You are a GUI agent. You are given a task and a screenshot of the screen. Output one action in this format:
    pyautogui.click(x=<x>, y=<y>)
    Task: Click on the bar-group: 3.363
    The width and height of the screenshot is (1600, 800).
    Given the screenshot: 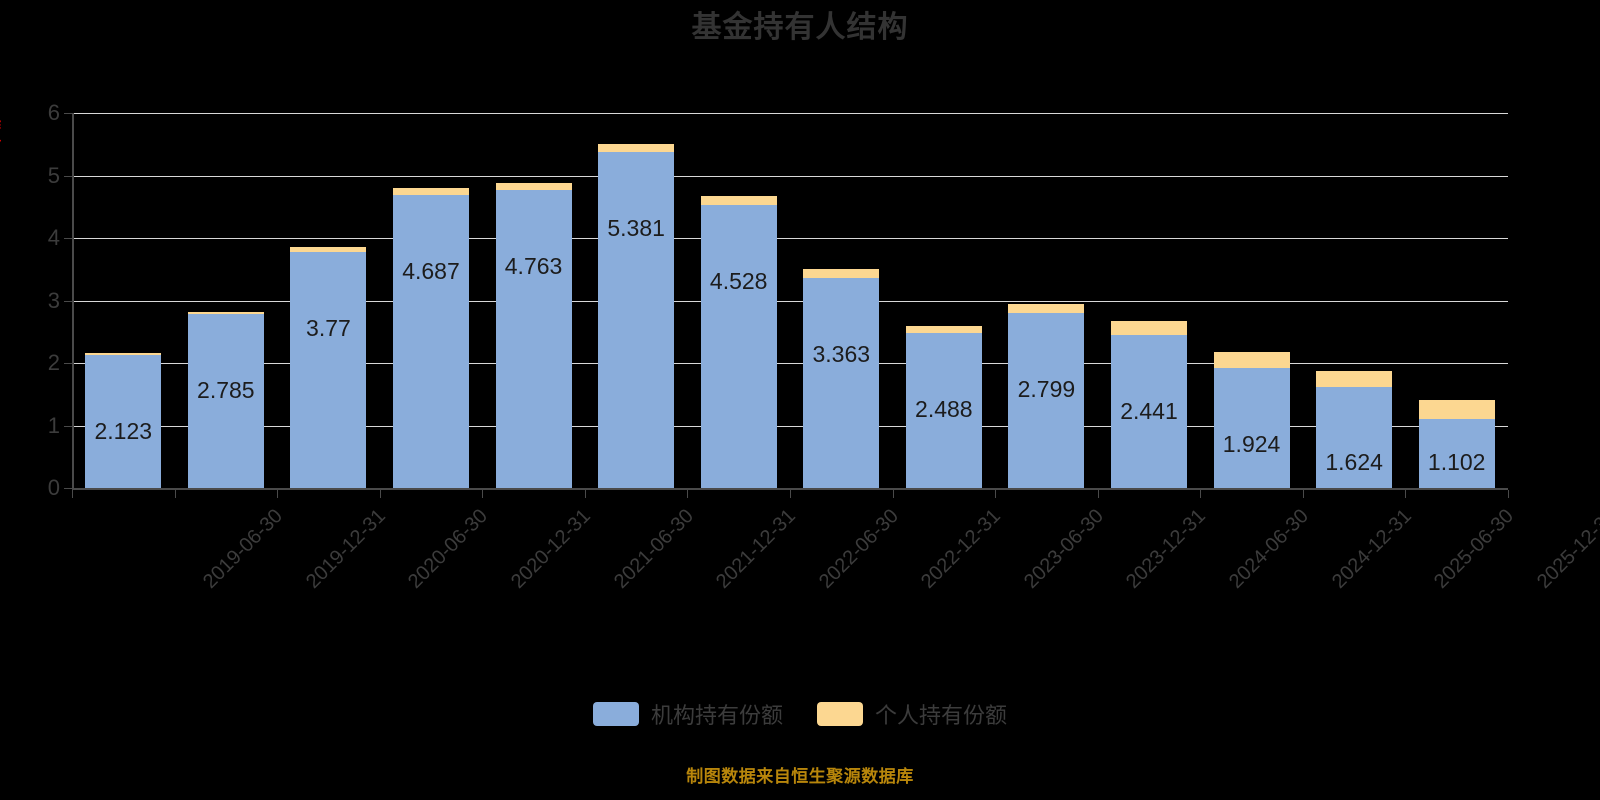 What is the action you would take?
    pyautogui.click(x=841, y=300)
    